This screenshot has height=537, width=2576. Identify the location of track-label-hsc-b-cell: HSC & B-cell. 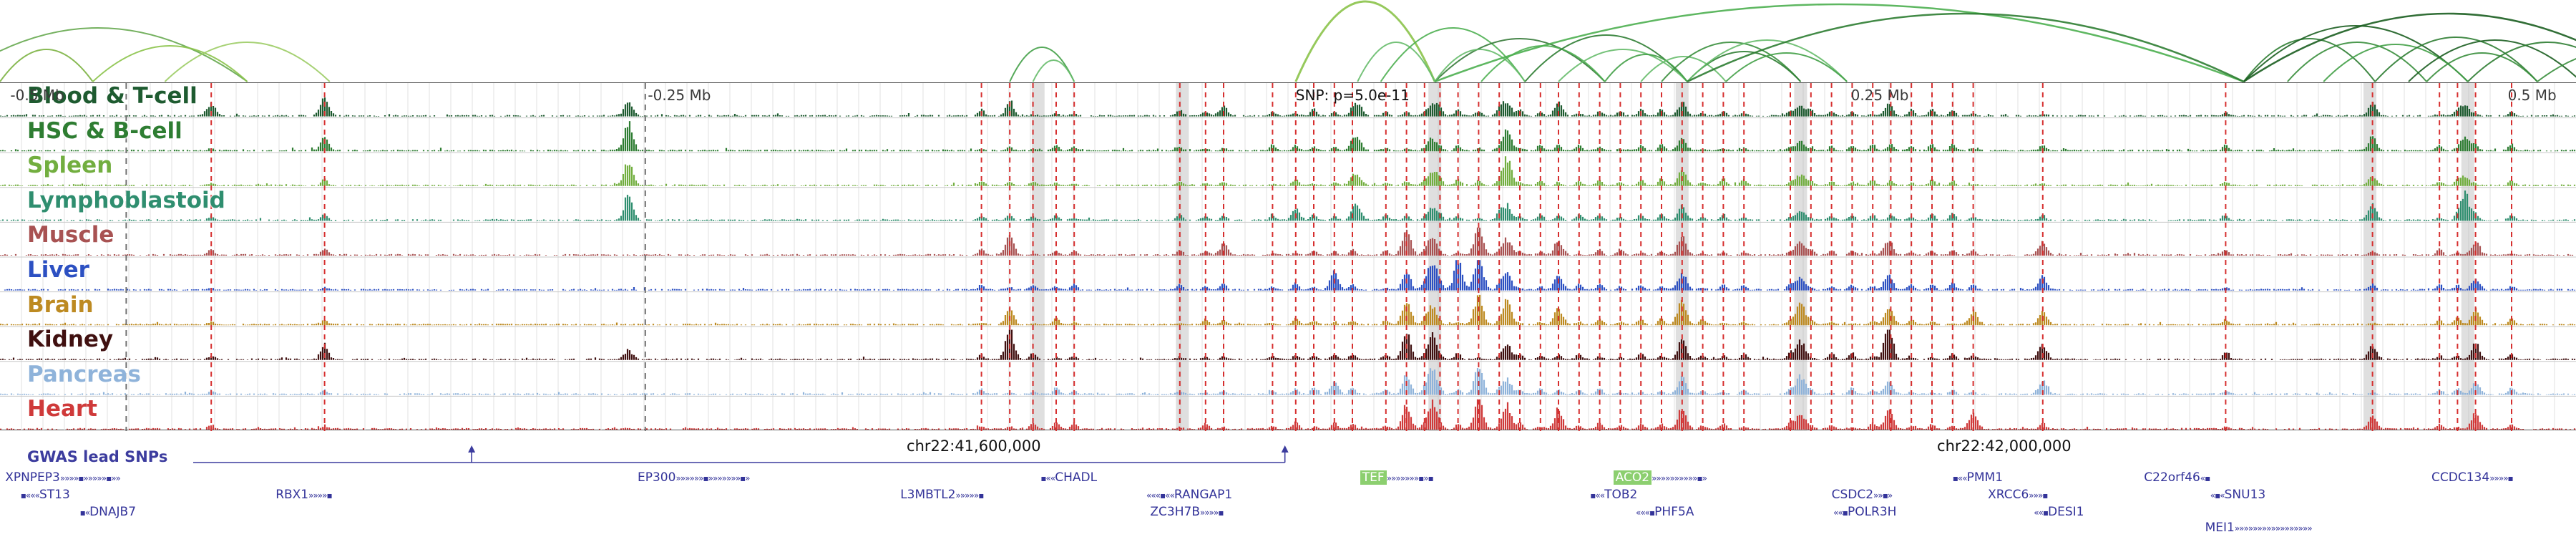
(104, 130).